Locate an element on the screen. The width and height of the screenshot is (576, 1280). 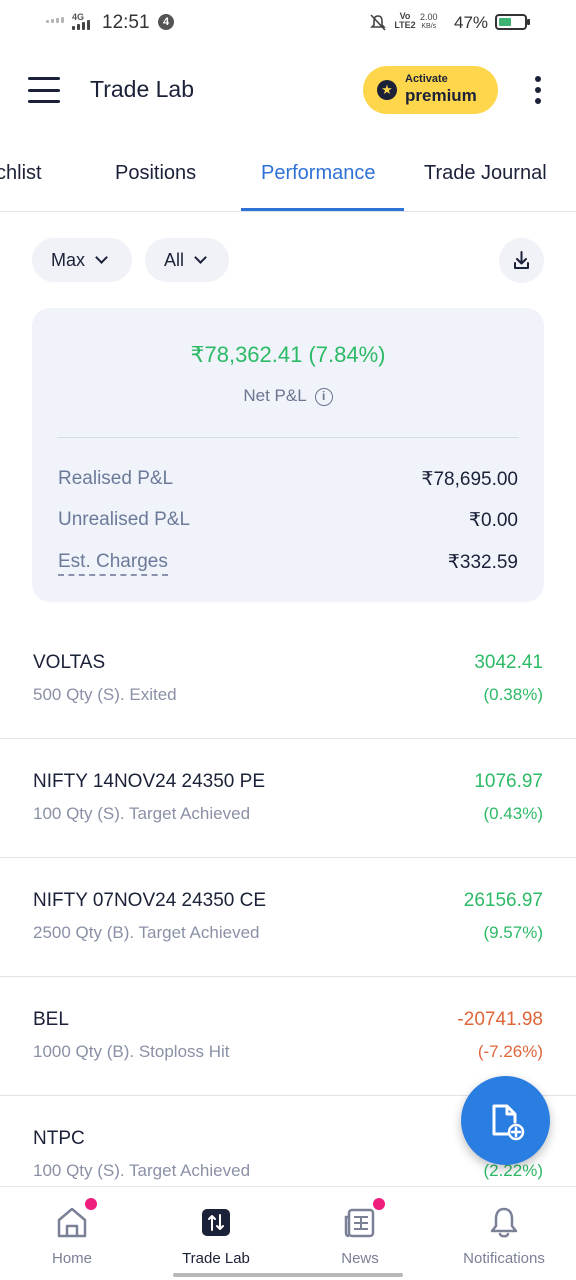
battery-percent: 47% is located at coordinates (471, 22).